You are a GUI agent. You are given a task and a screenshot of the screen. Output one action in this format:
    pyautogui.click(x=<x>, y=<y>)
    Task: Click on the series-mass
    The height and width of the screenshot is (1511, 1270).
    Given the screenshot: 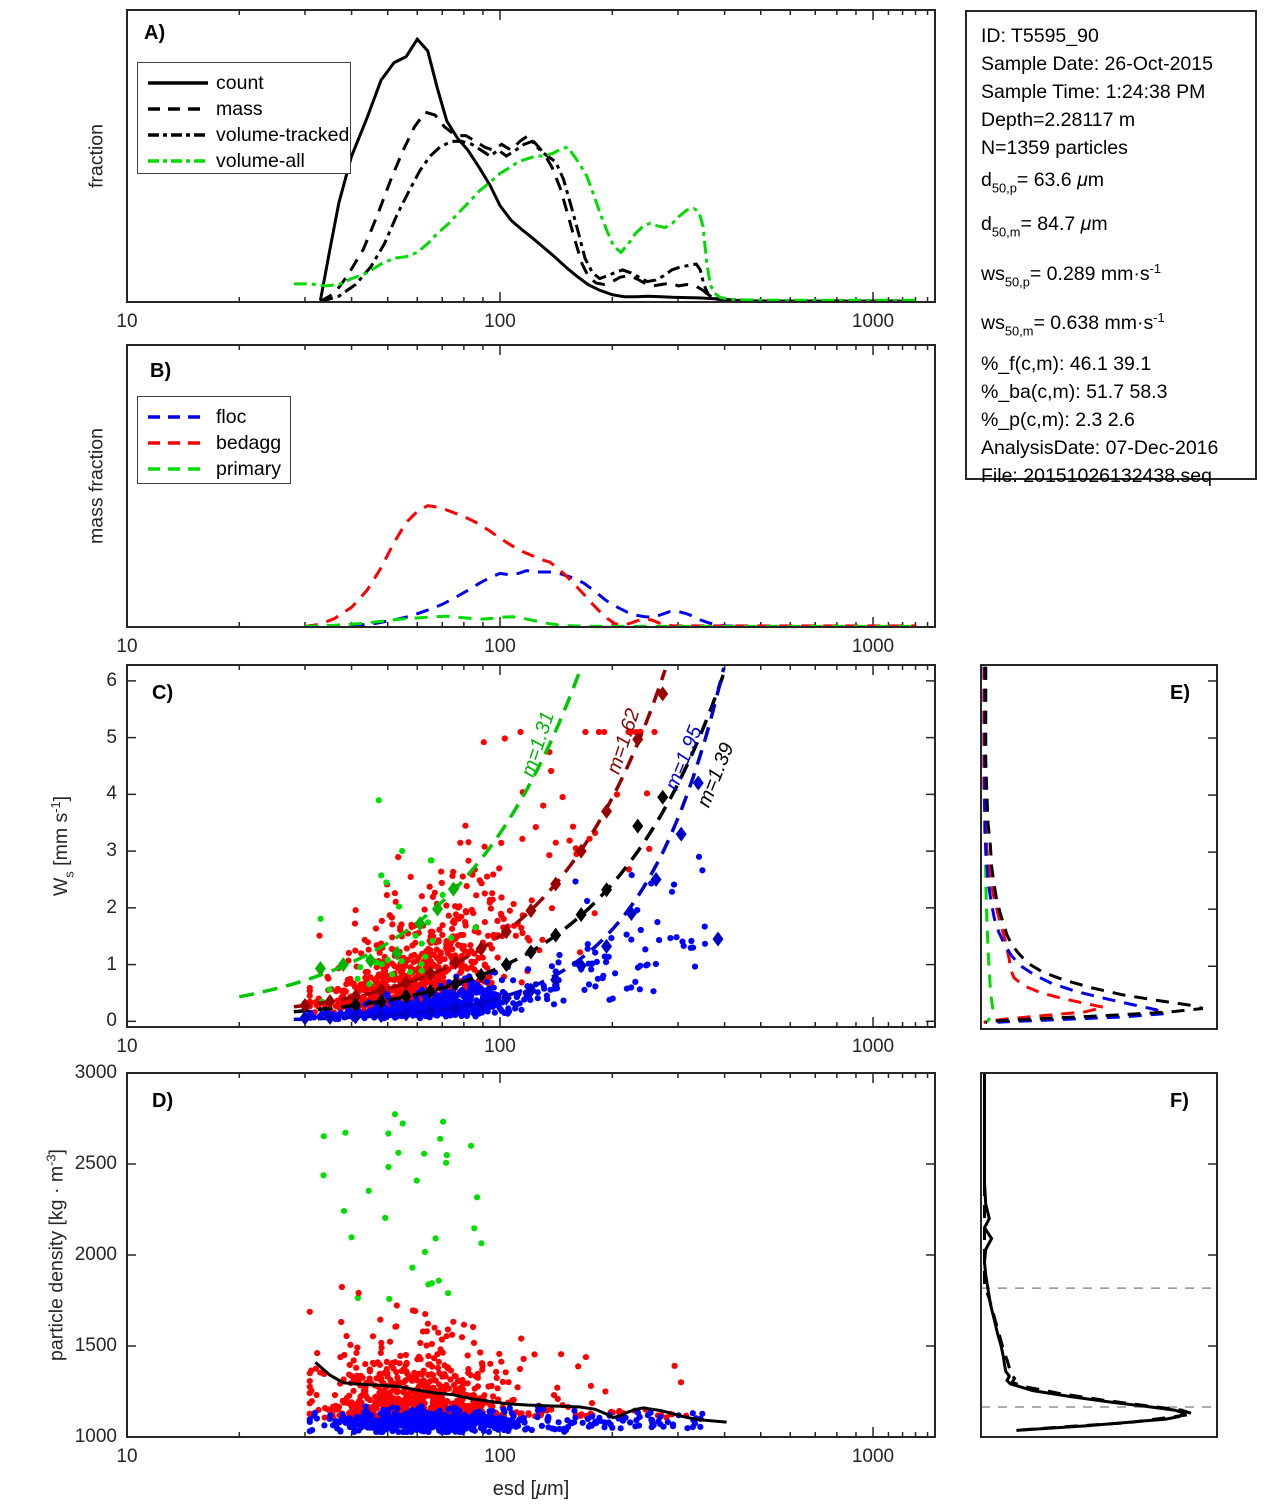 What is the action you would take?
    pyautogui.click(x=617, y=205)
    